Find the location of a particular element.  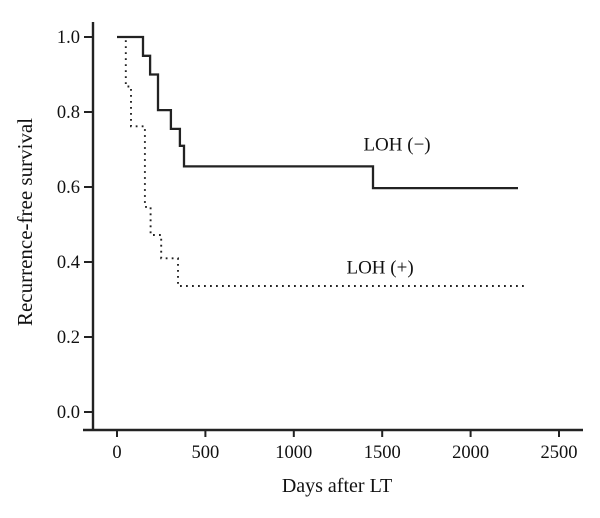

x-tick-label: 0 is located at coordinates (116, 453).